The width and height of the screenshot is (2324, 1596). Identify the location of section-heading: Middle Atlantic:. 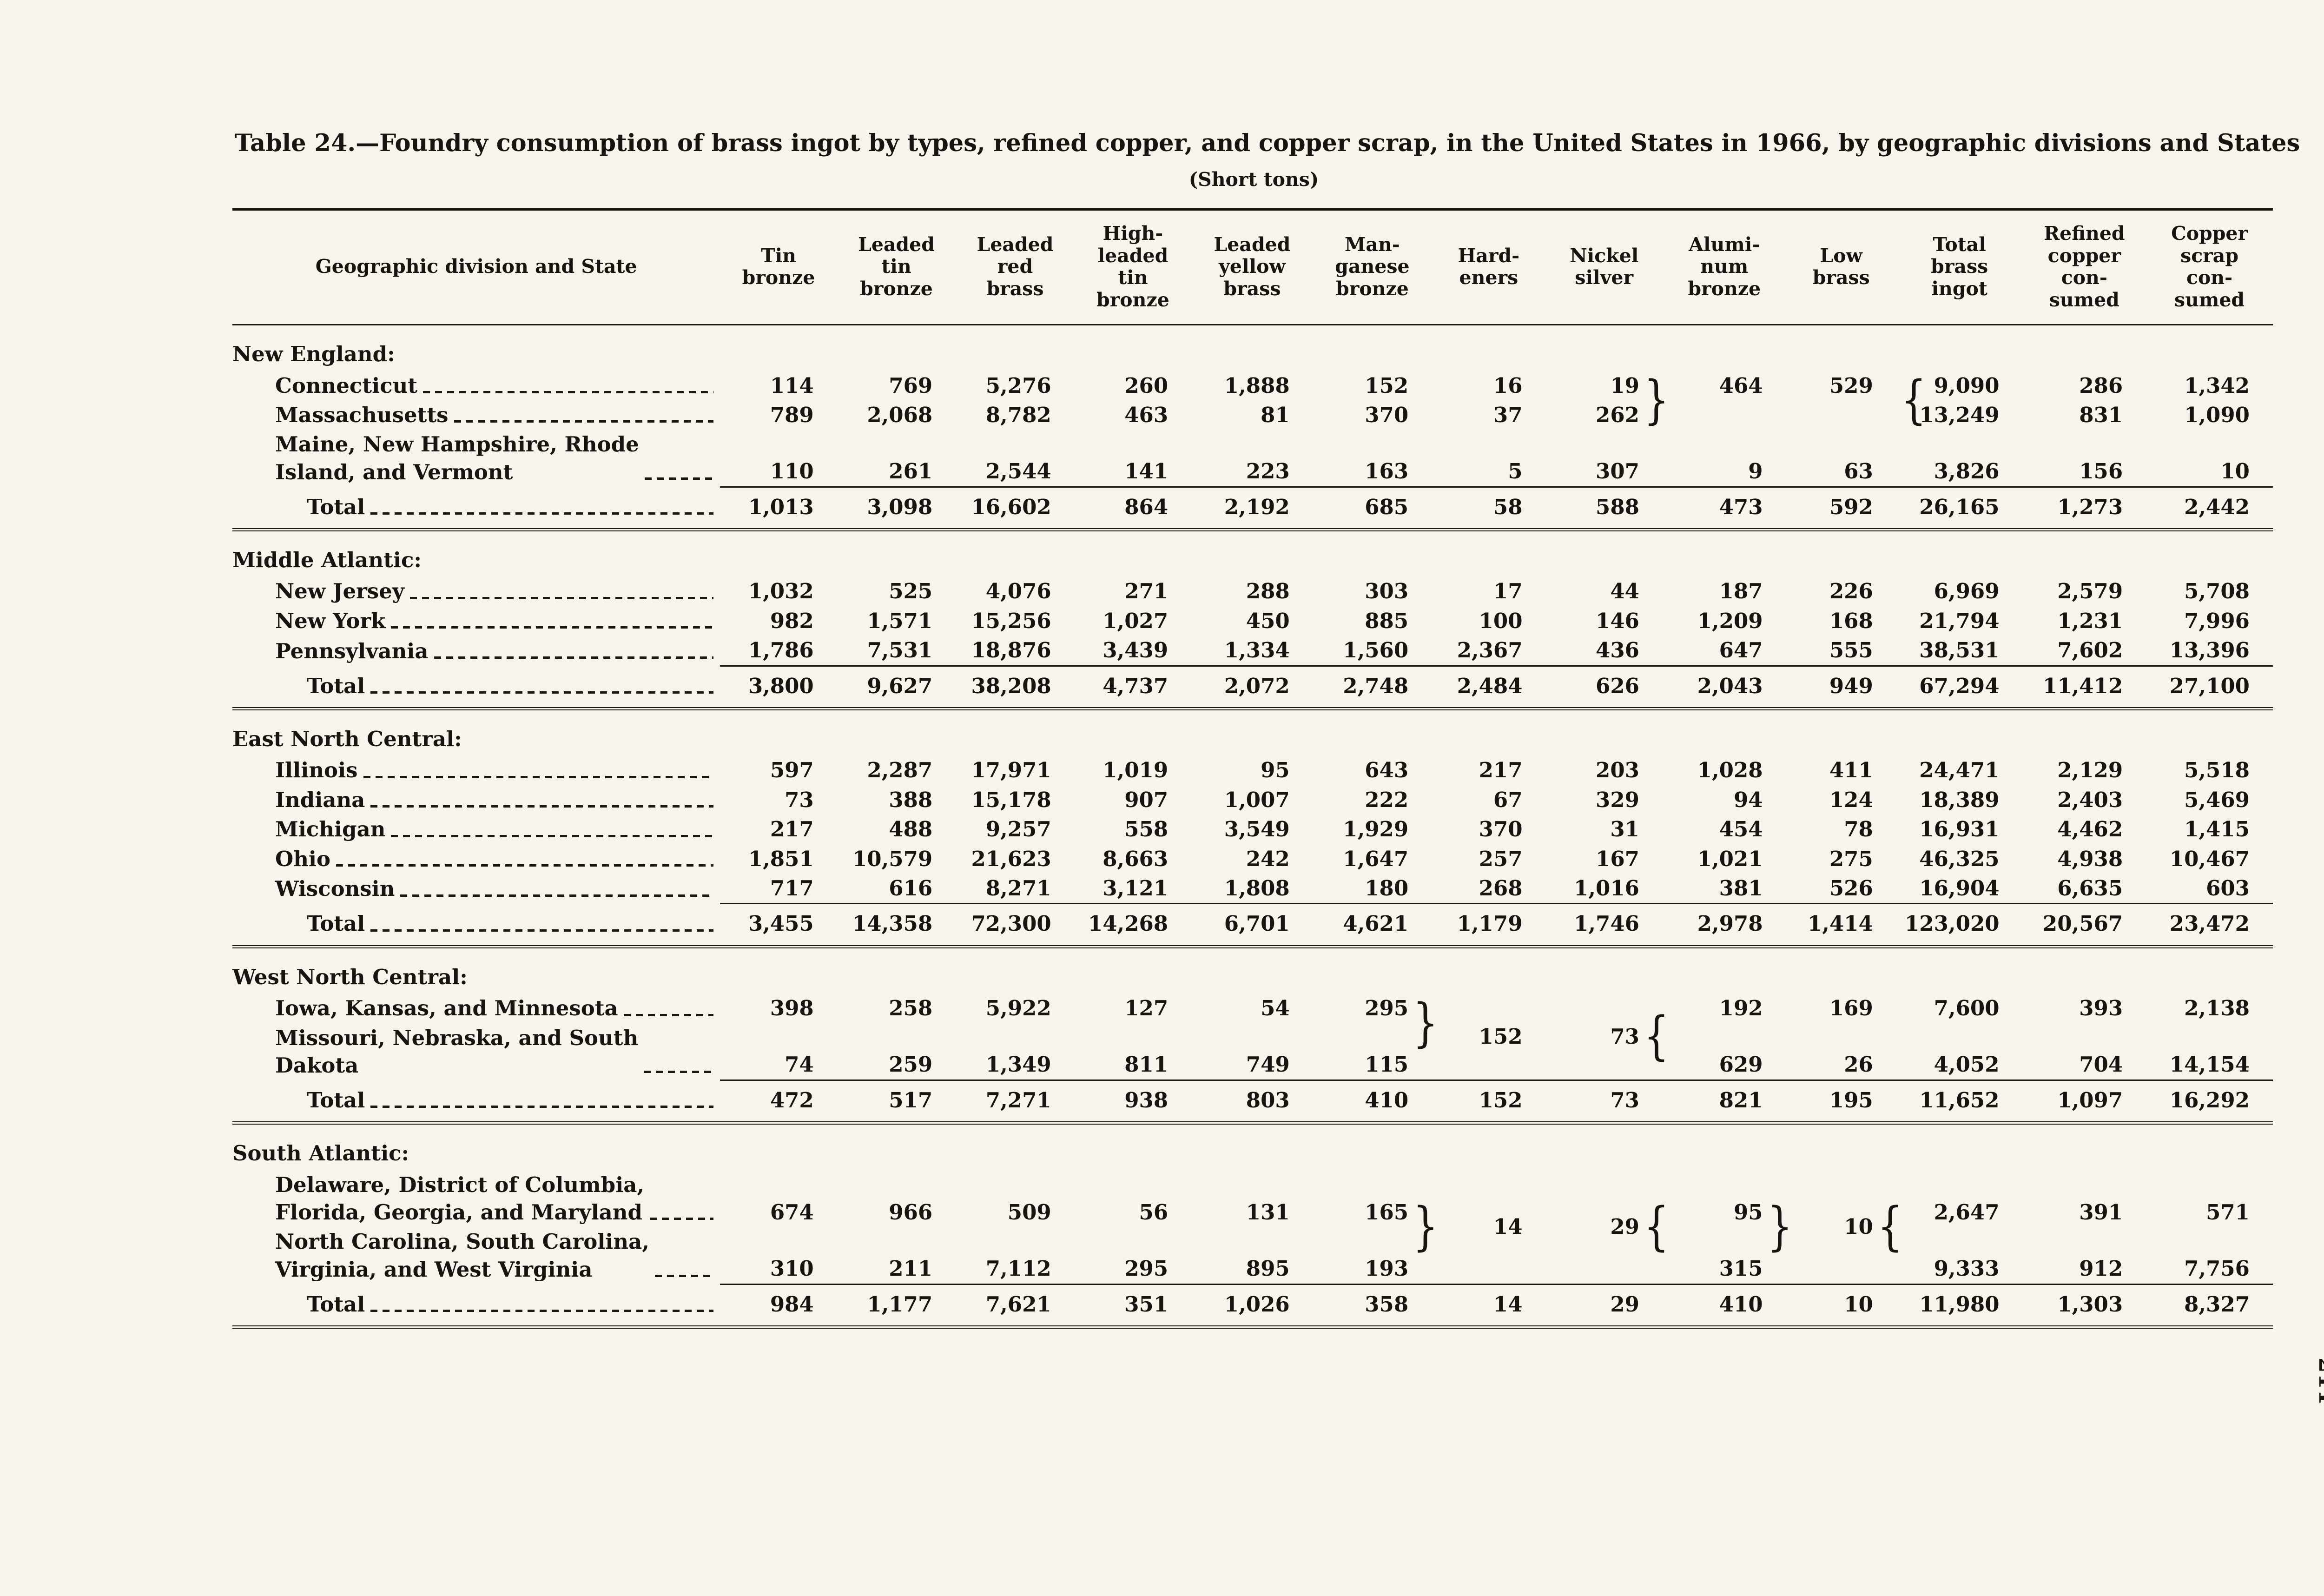
(327, 560).